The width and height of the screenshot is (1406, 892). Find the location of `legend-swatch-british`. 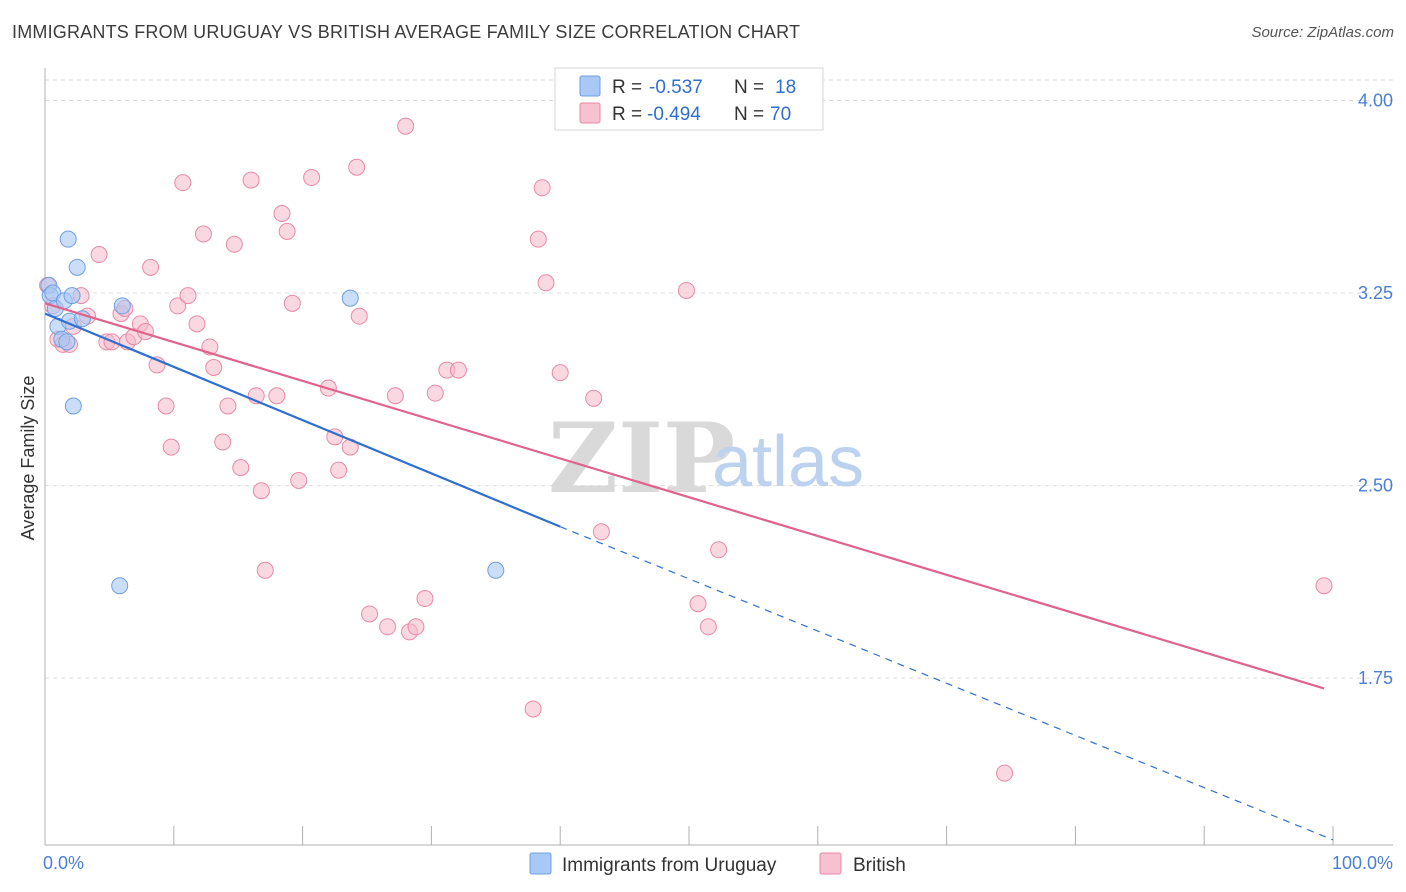

legend-swatch-british is located at coordinates (590, 113).